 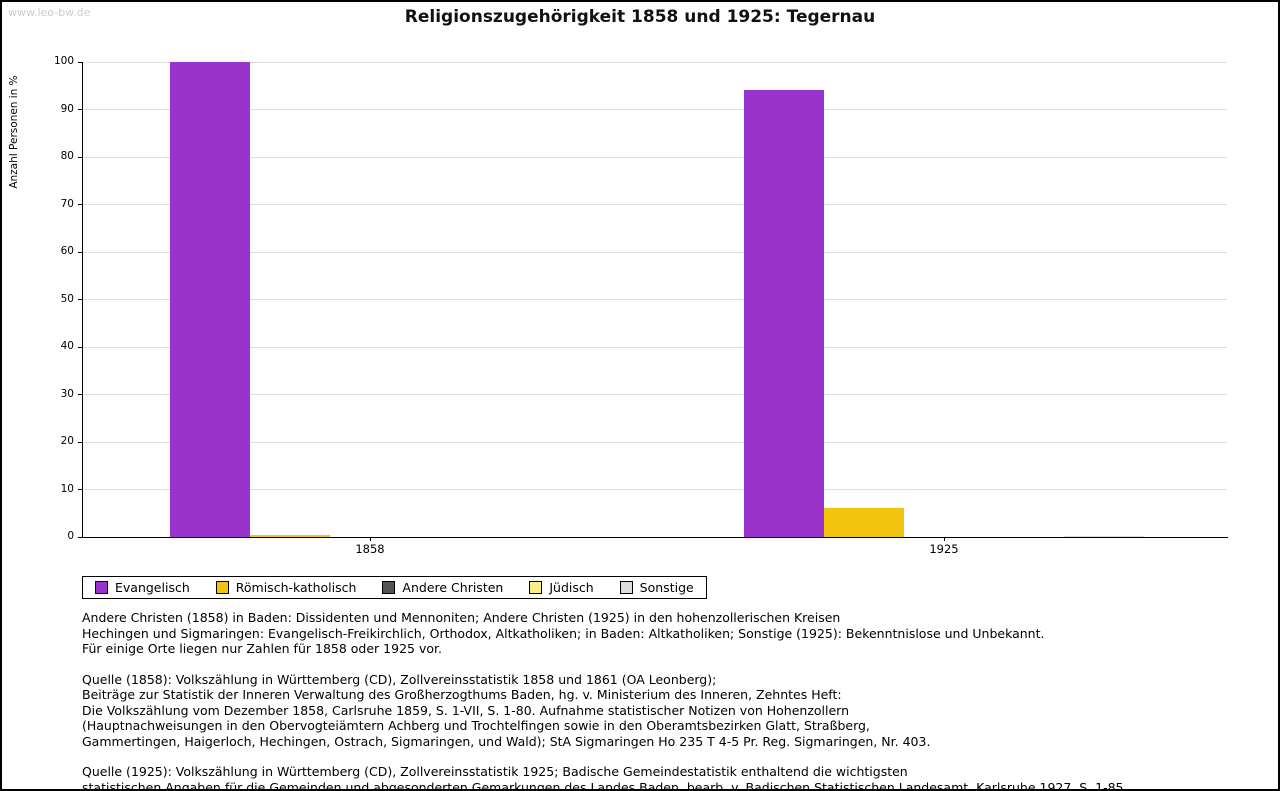 I want to click on site-watermark: www.leo-bw.de, so click(x=49, y=12).